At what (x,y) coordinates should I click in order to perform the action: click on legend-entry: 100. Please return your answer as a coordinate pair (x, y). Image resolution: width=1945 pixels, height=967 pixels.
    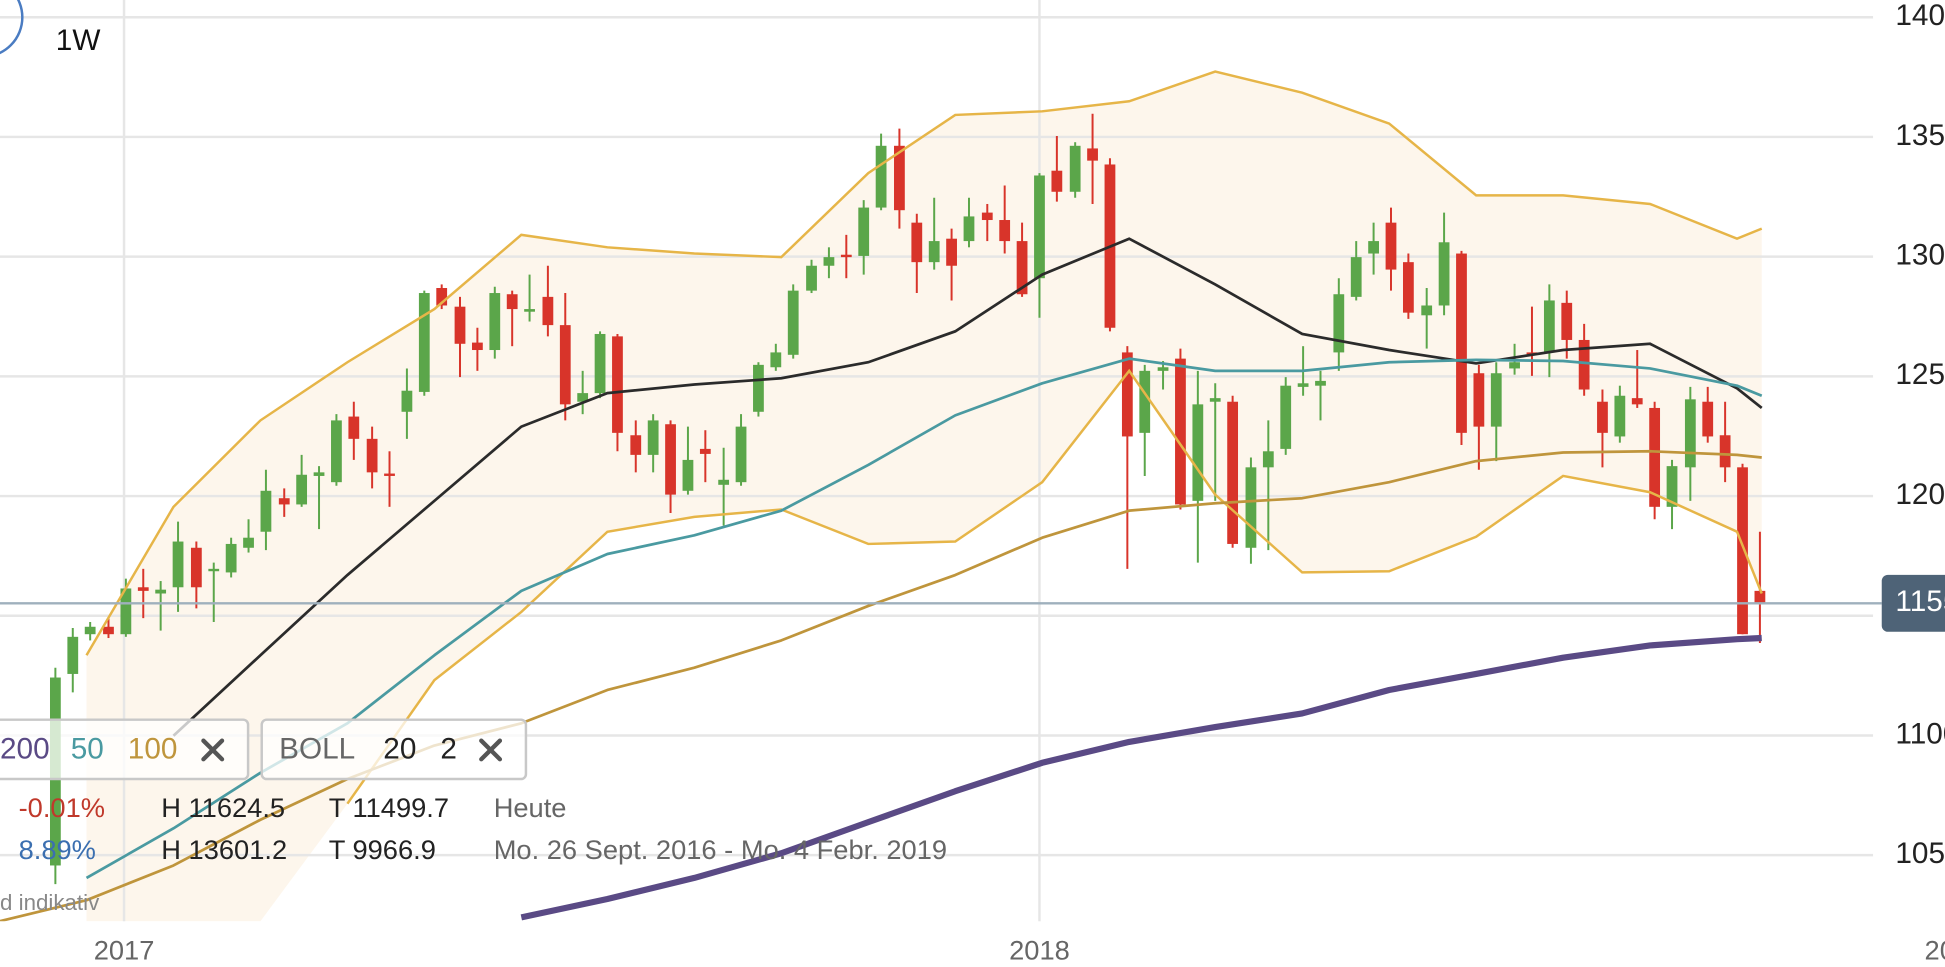
    Looking at the image, I should click on (153, 748).